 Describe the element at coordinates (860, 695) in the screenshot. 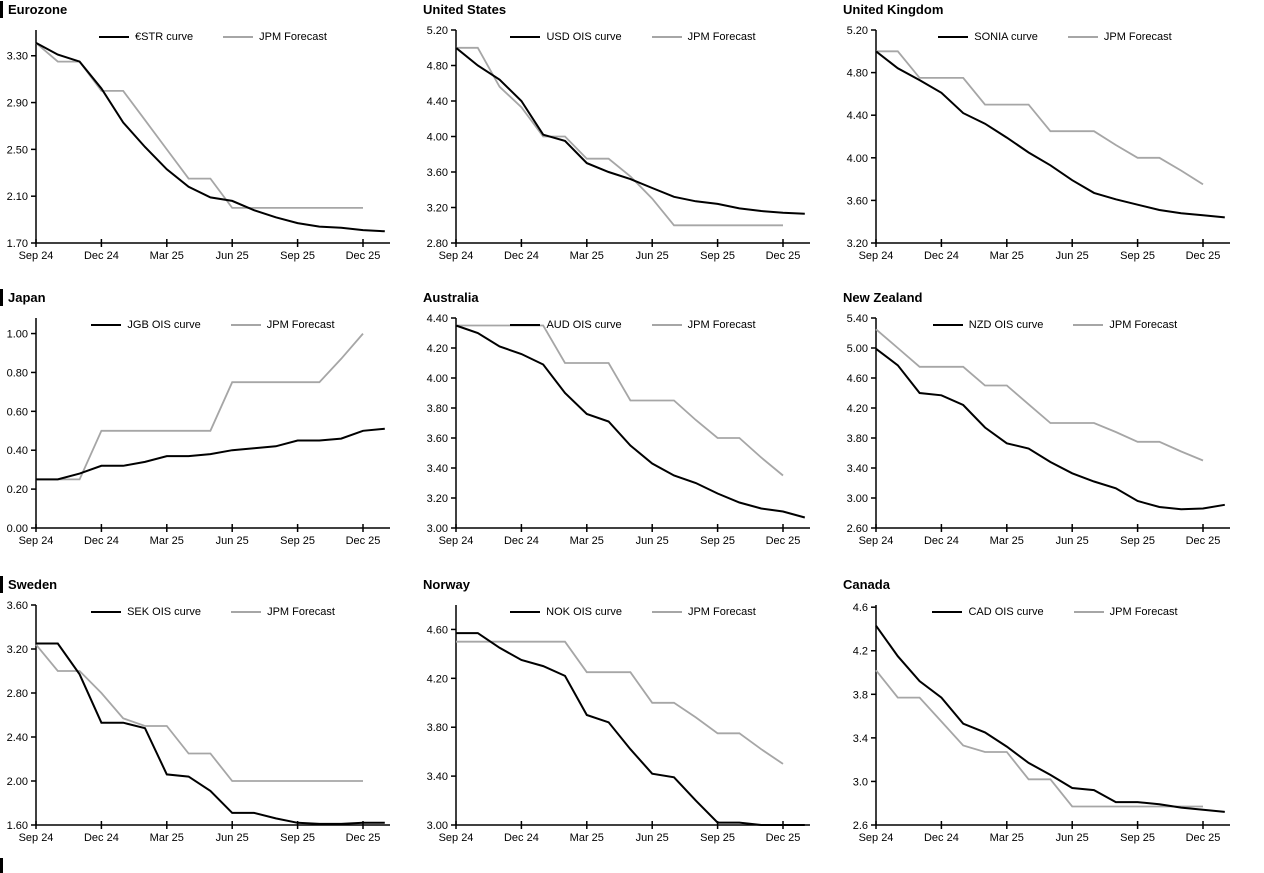

I see `y-tick-label: 3.8` at that location.